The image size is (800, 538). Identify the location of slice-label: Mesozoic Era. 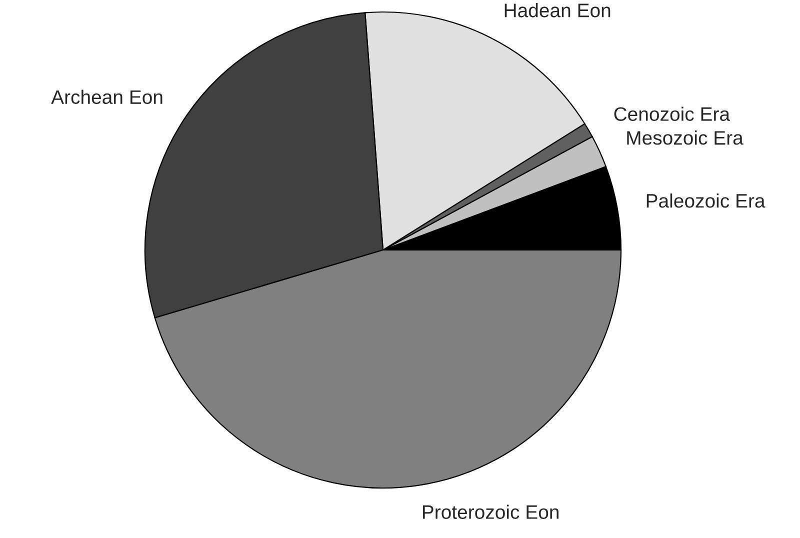
(685, 137).